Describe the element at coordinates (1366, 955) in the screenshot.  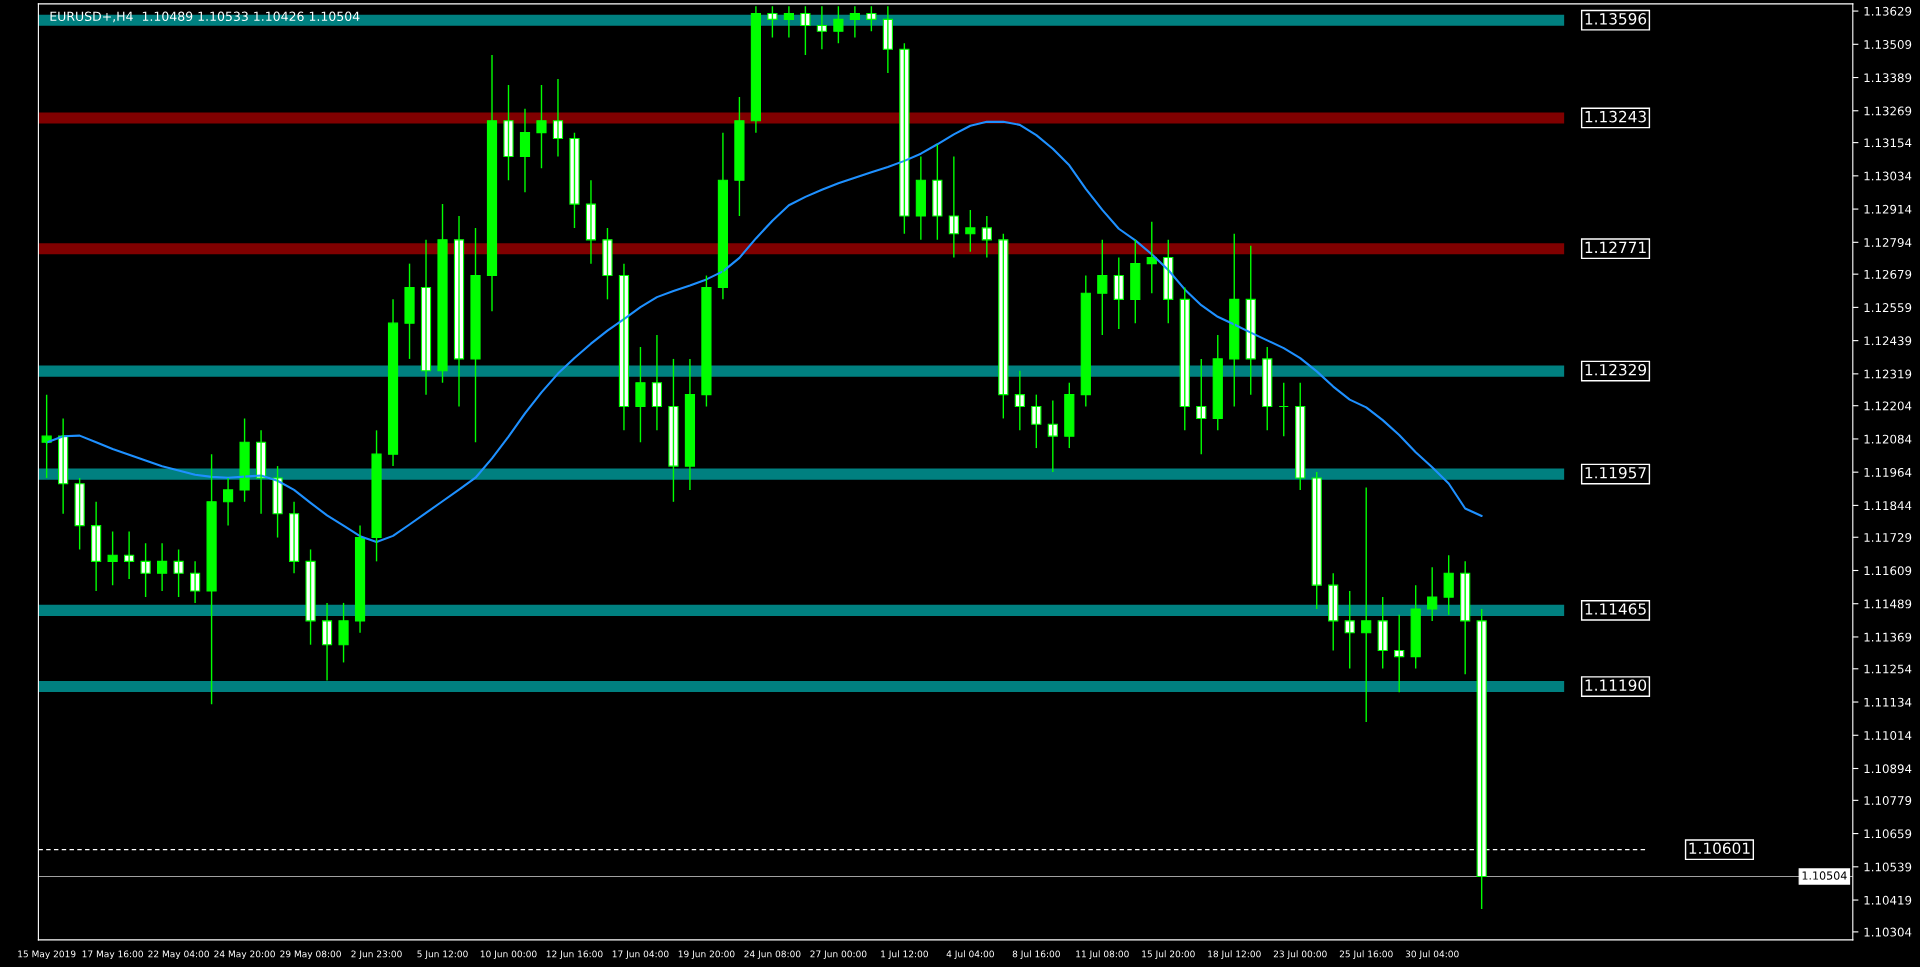
I see `x-tick-label: 25 Jul 16:00` at that location.